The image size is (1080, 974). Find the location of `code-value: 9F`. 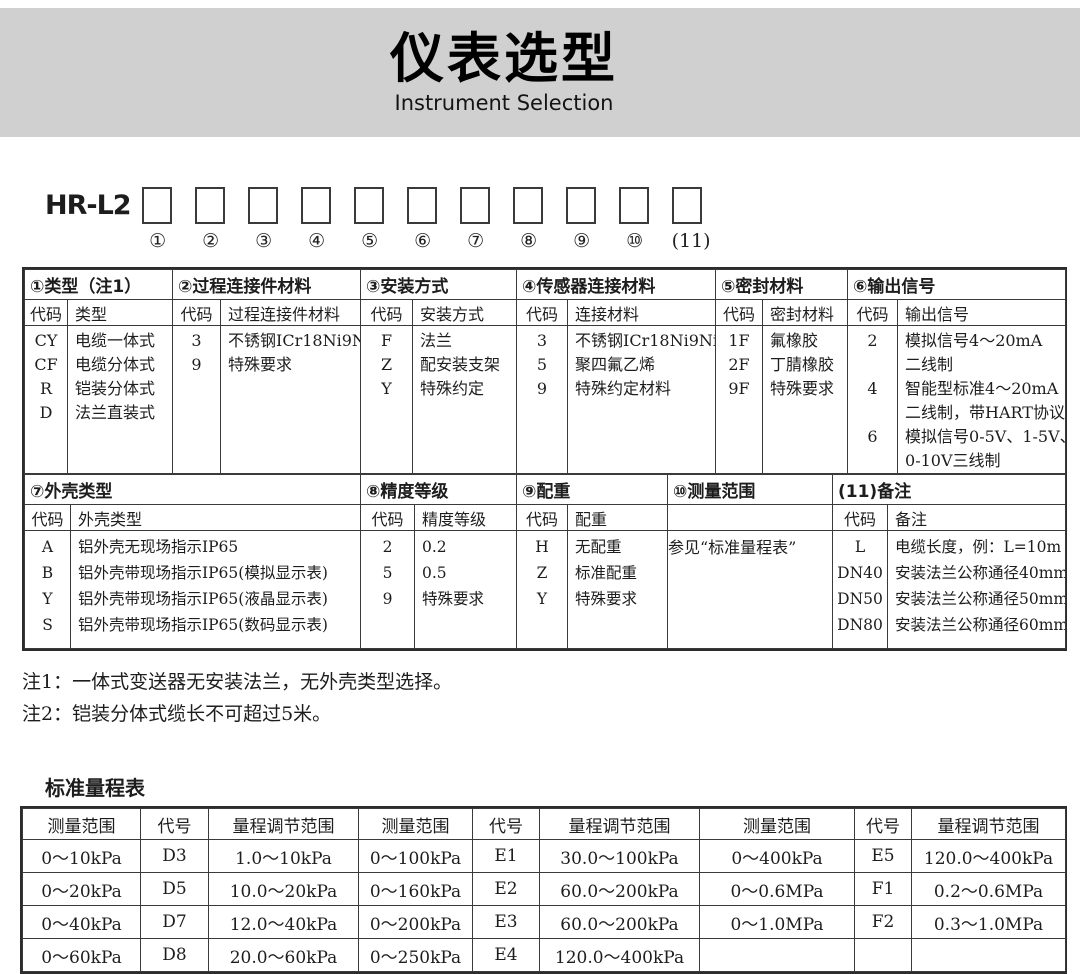

code-value: 9F is located at coordinates (739, 388).